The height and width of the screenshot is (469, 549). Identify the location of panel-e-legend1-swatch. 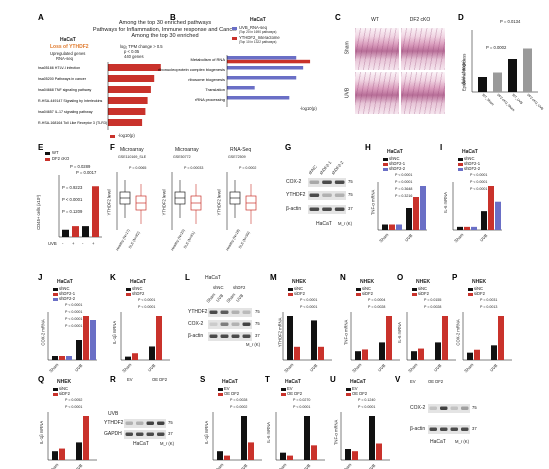
(47, 153).